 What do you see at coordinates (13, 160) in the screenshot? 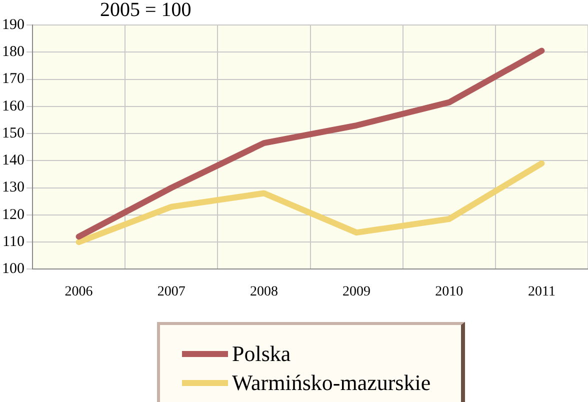
I see `y-tick-label: 140` at bounding box center [13, 160].